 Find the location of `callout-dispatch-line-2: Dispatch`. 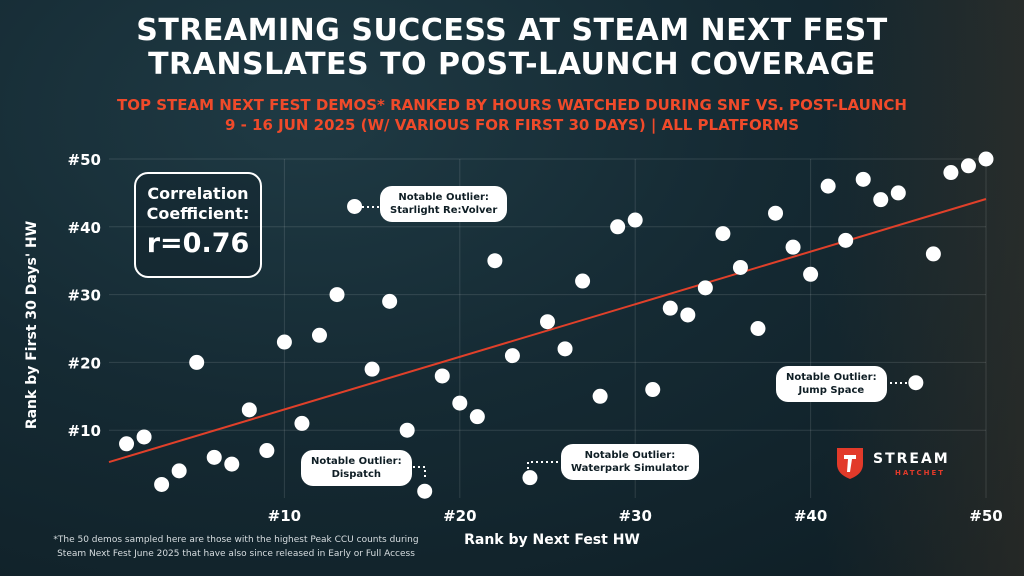

callout-dispatch-line-2: Dispatch is located at coordinates (356, 474).